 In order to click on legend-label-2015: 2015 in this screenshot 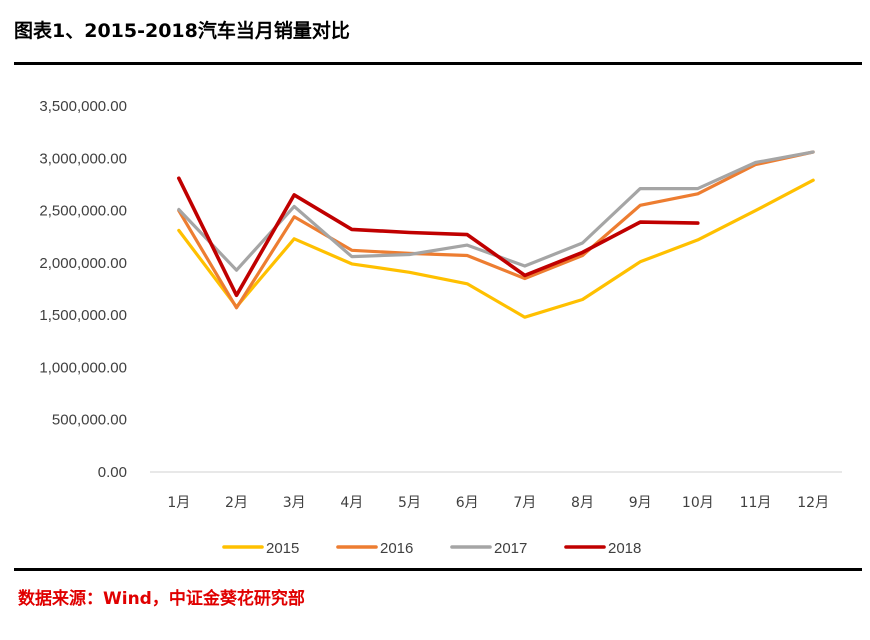, I will do `click(282, 548)`.